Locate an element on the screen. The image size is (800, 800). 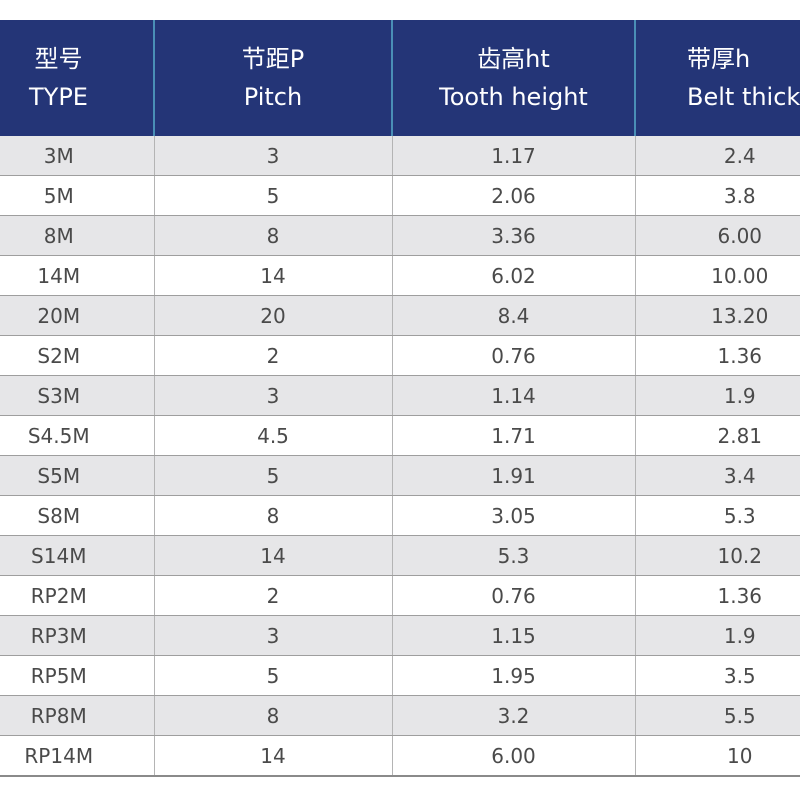
cell-tooth-height: 1.71 is located at coordinates (514, 435).